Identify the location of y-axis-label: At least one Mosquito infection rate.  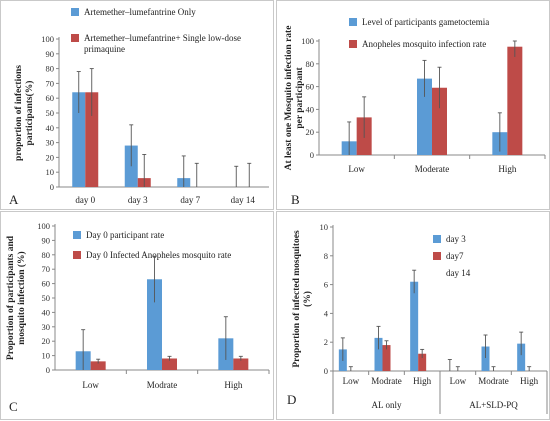
(289, 98).